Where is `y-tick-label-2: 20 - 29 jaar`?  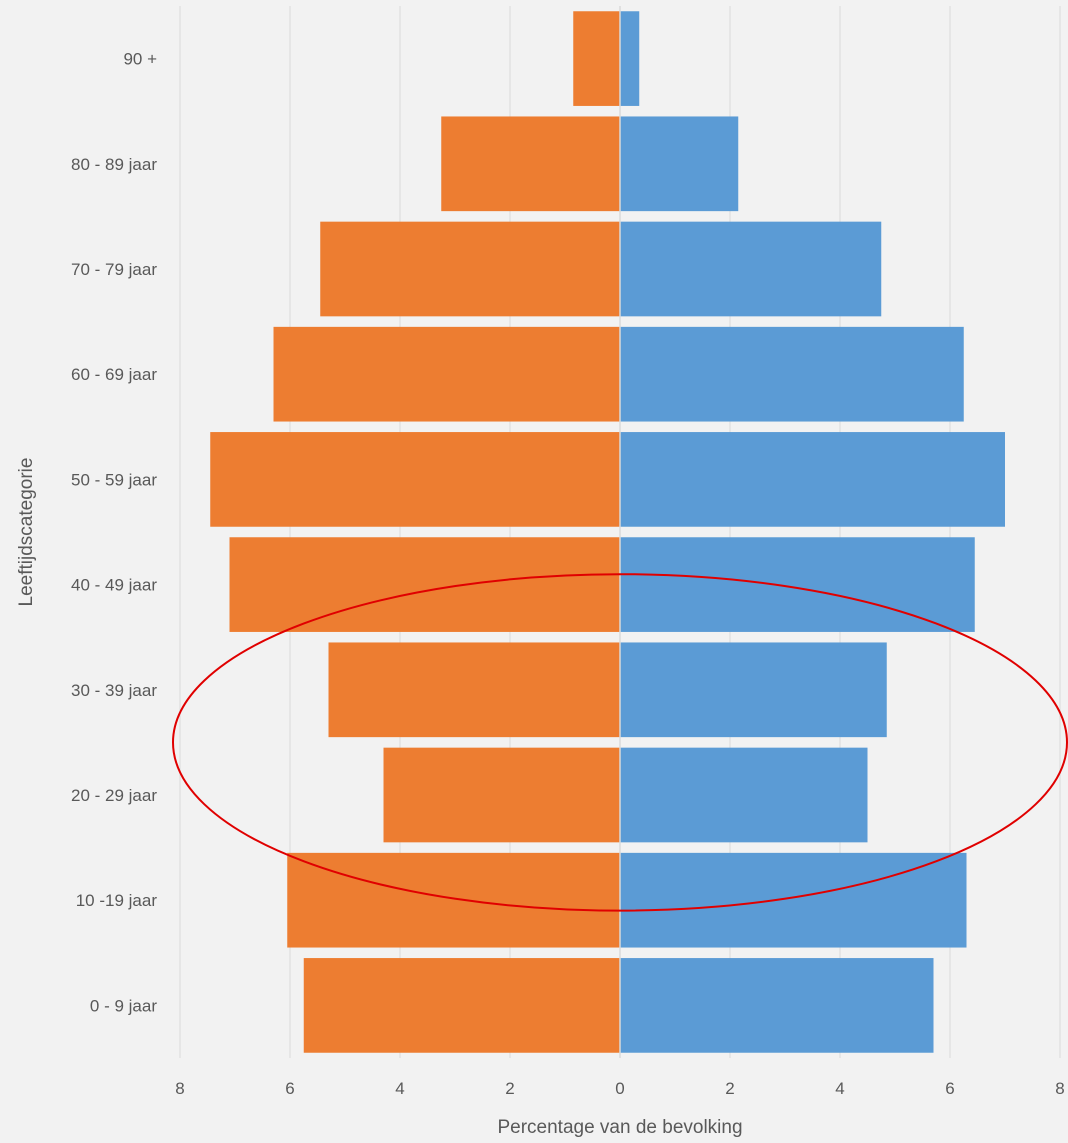 y-tick-label-2: 20 - 29 jaar is located at coordinates (114, 795).